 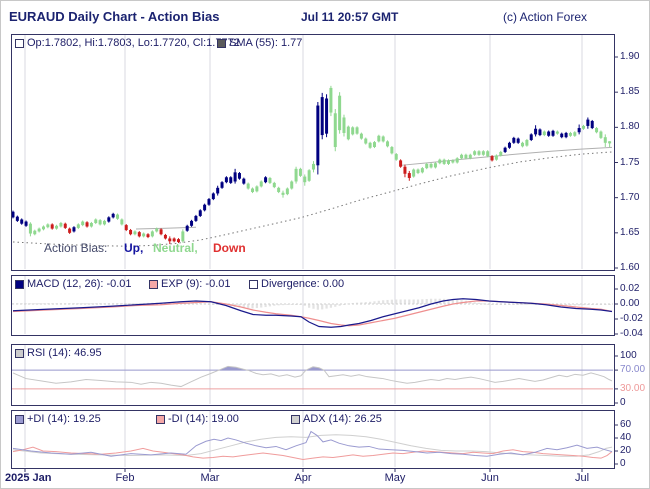 What do you see at coordinates (153, 284) in the screenshot?
I see `exp-legend-swatch` at bounding box center [153, 284].